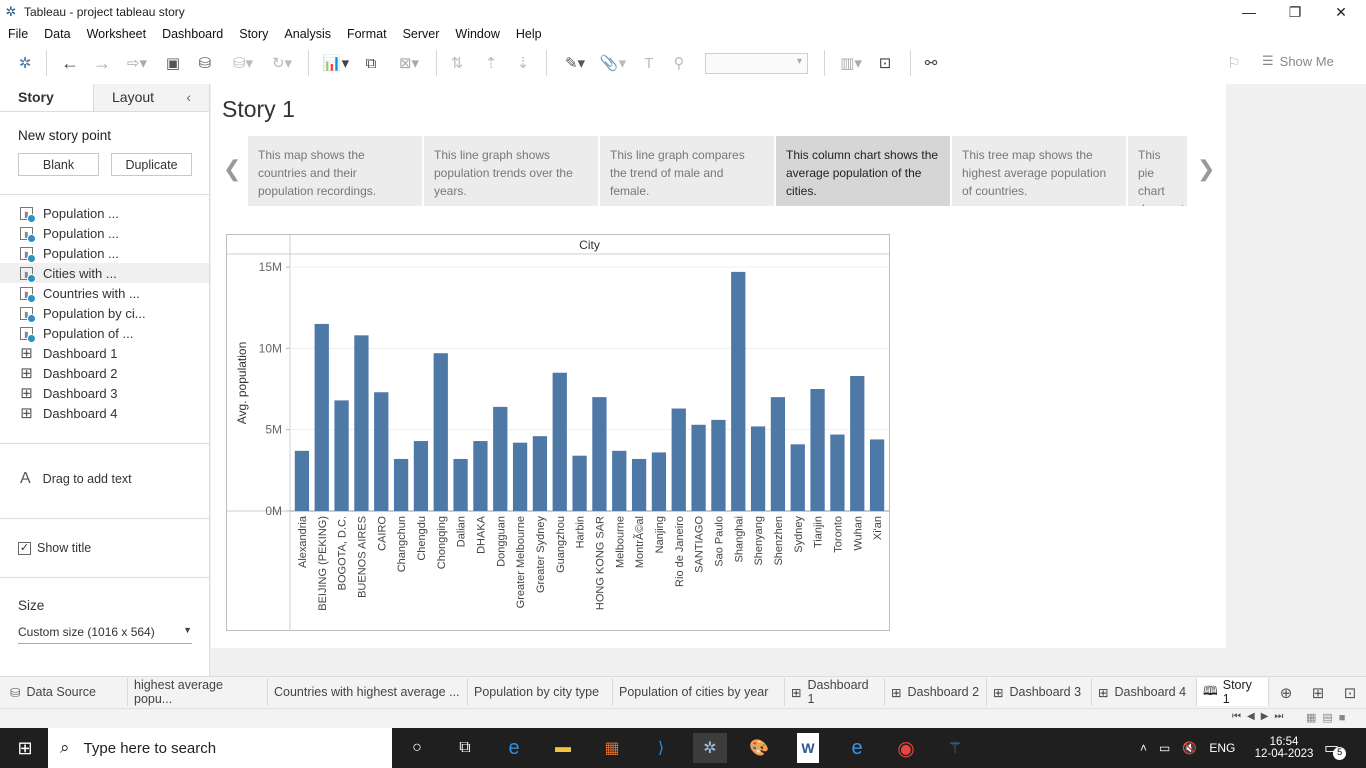 This screenshot has width=1366, height=768. Describe the element at coordinates (104, 479) in the screenshot. I see `drag-text-object: A Drag to add text` at that location.